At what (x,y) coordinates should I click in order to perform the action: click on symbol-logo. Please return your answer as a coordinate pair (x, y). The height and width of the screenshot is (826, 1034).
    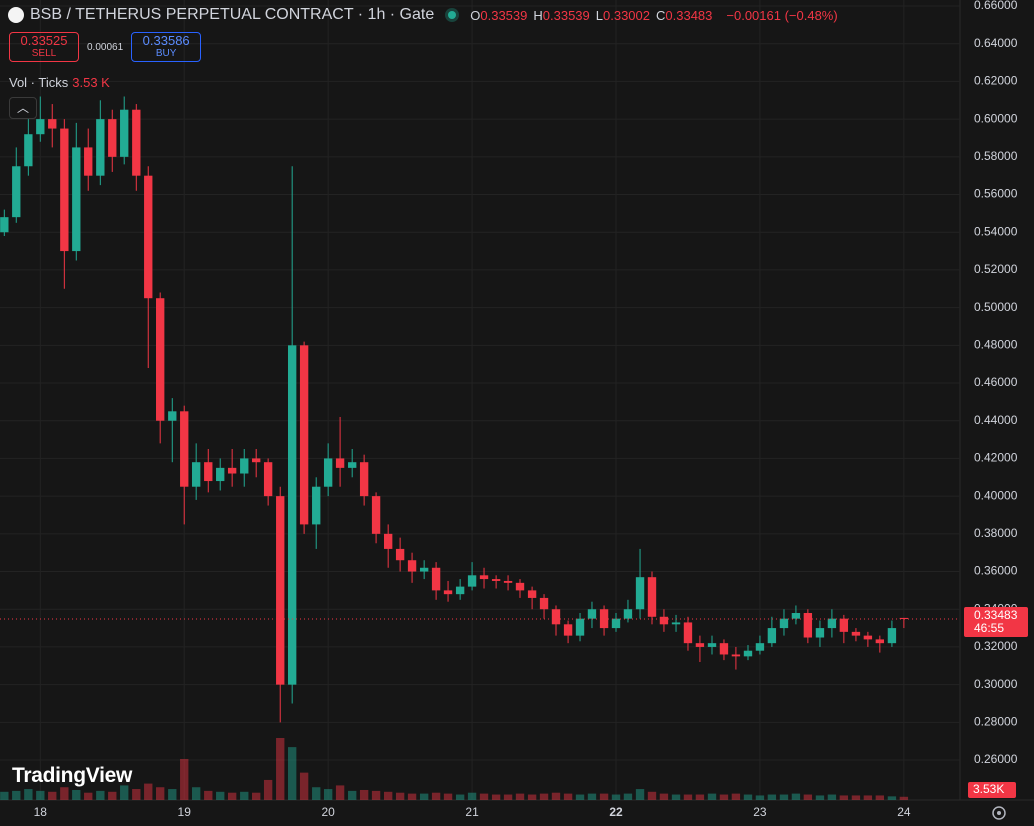
    Looking at the image, I should click on (16, 15).